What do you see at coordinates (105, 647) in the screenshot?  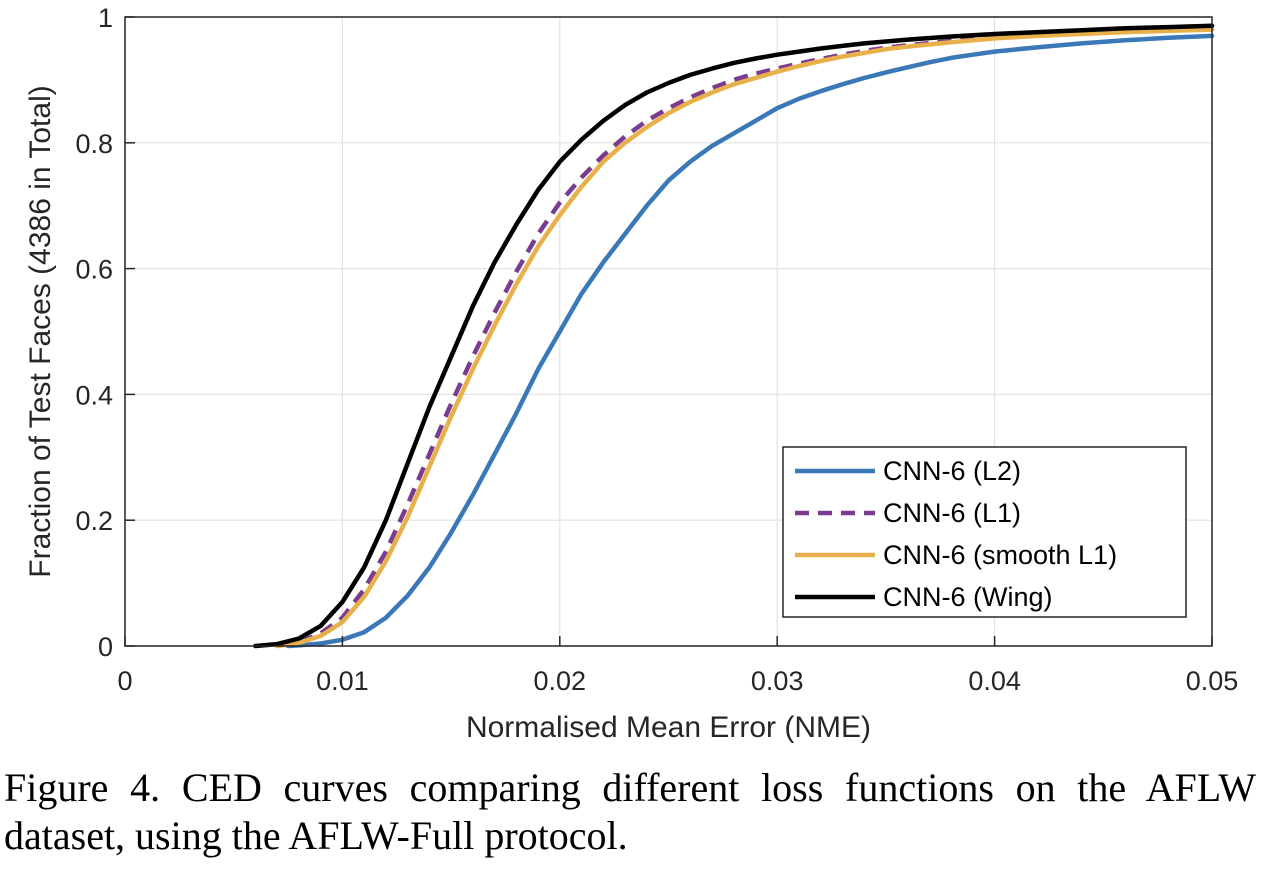 I see `y-tick-label: 0` at bounding box center [105, 647].